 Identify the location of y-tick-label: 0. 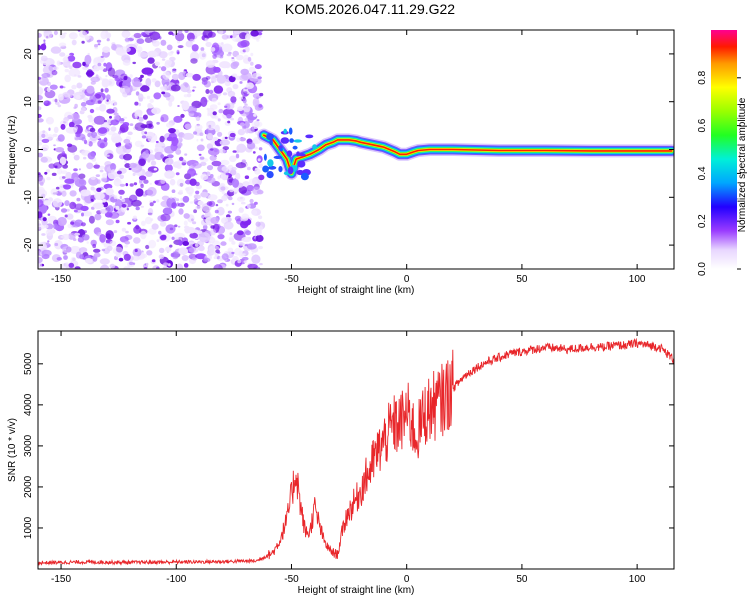
(28, 149).